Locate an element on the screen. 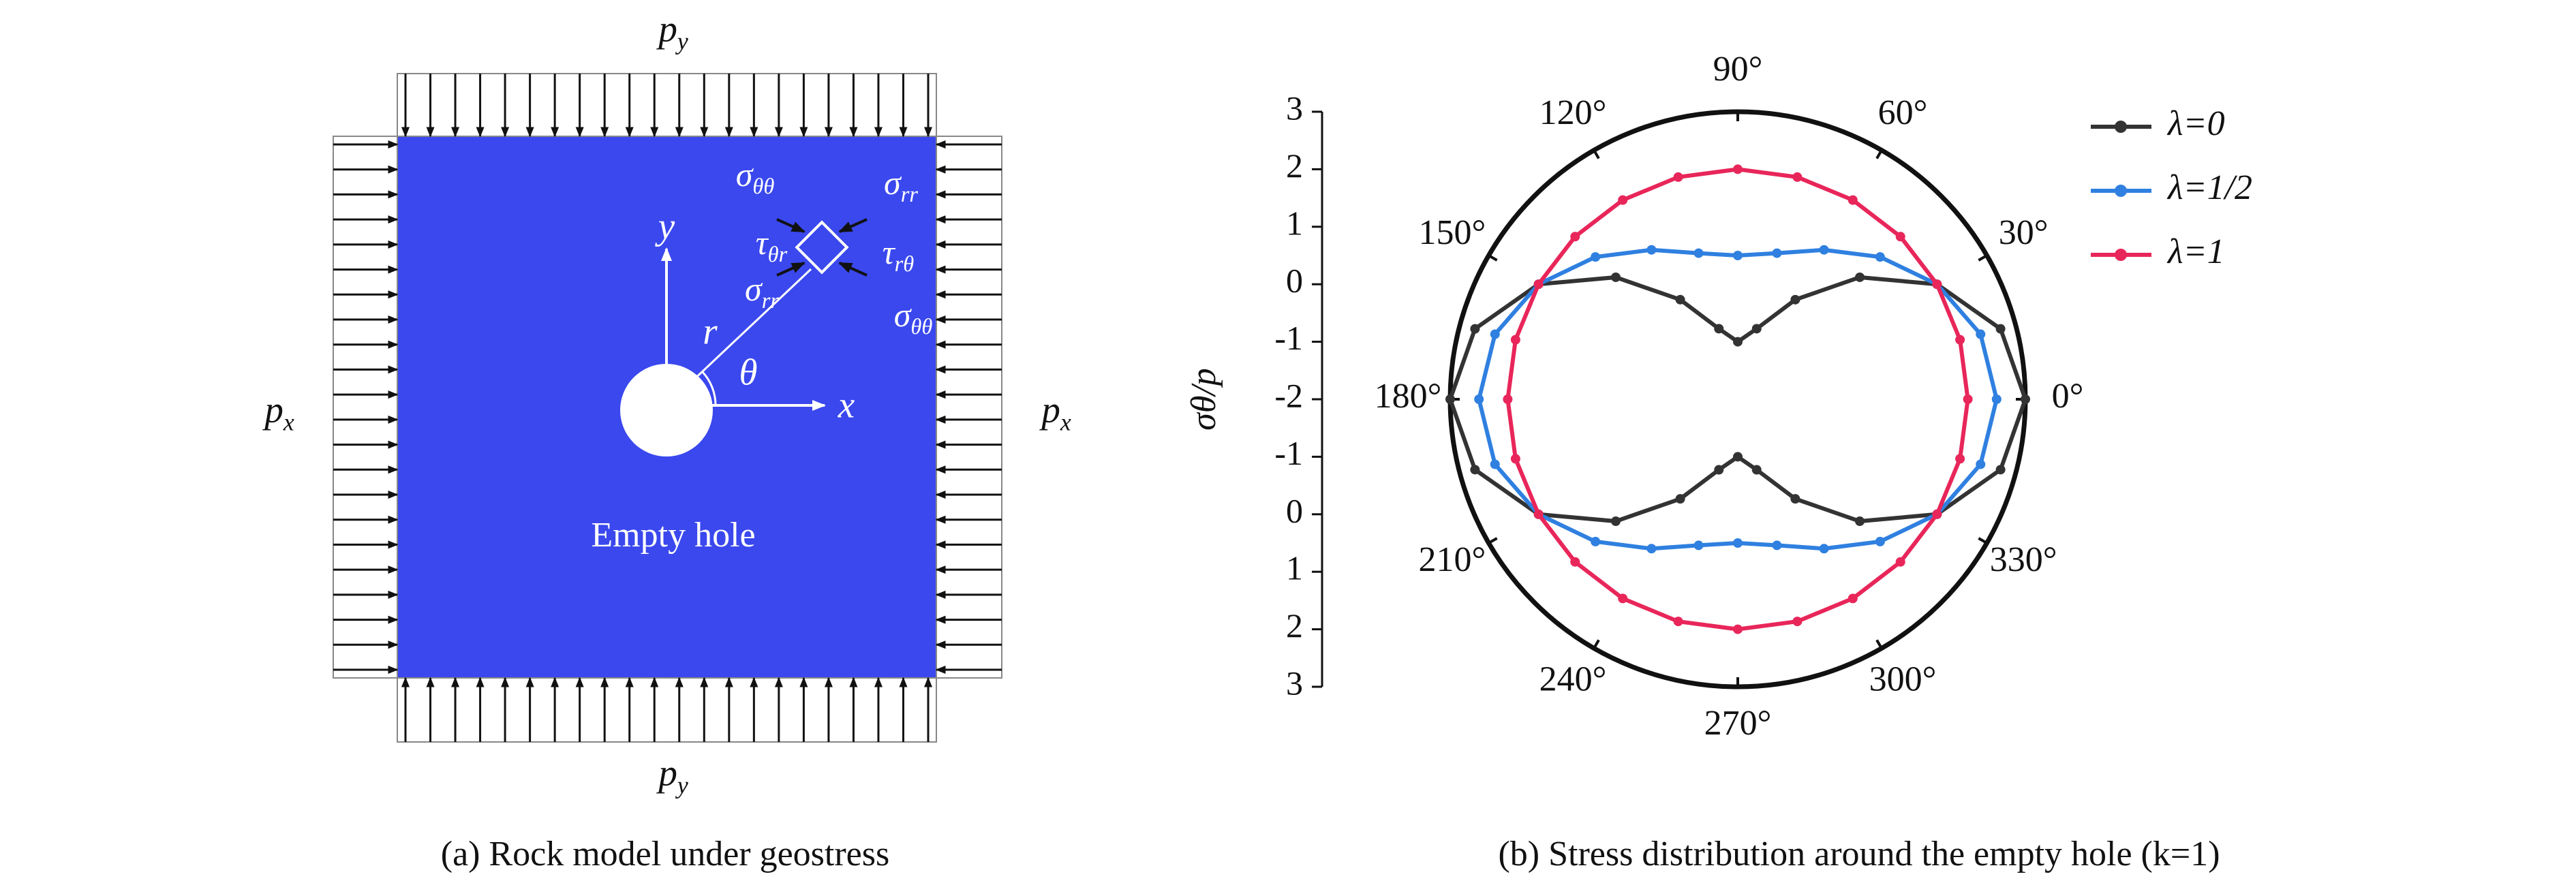  outer-circle is located at coordinates (1737, 399).